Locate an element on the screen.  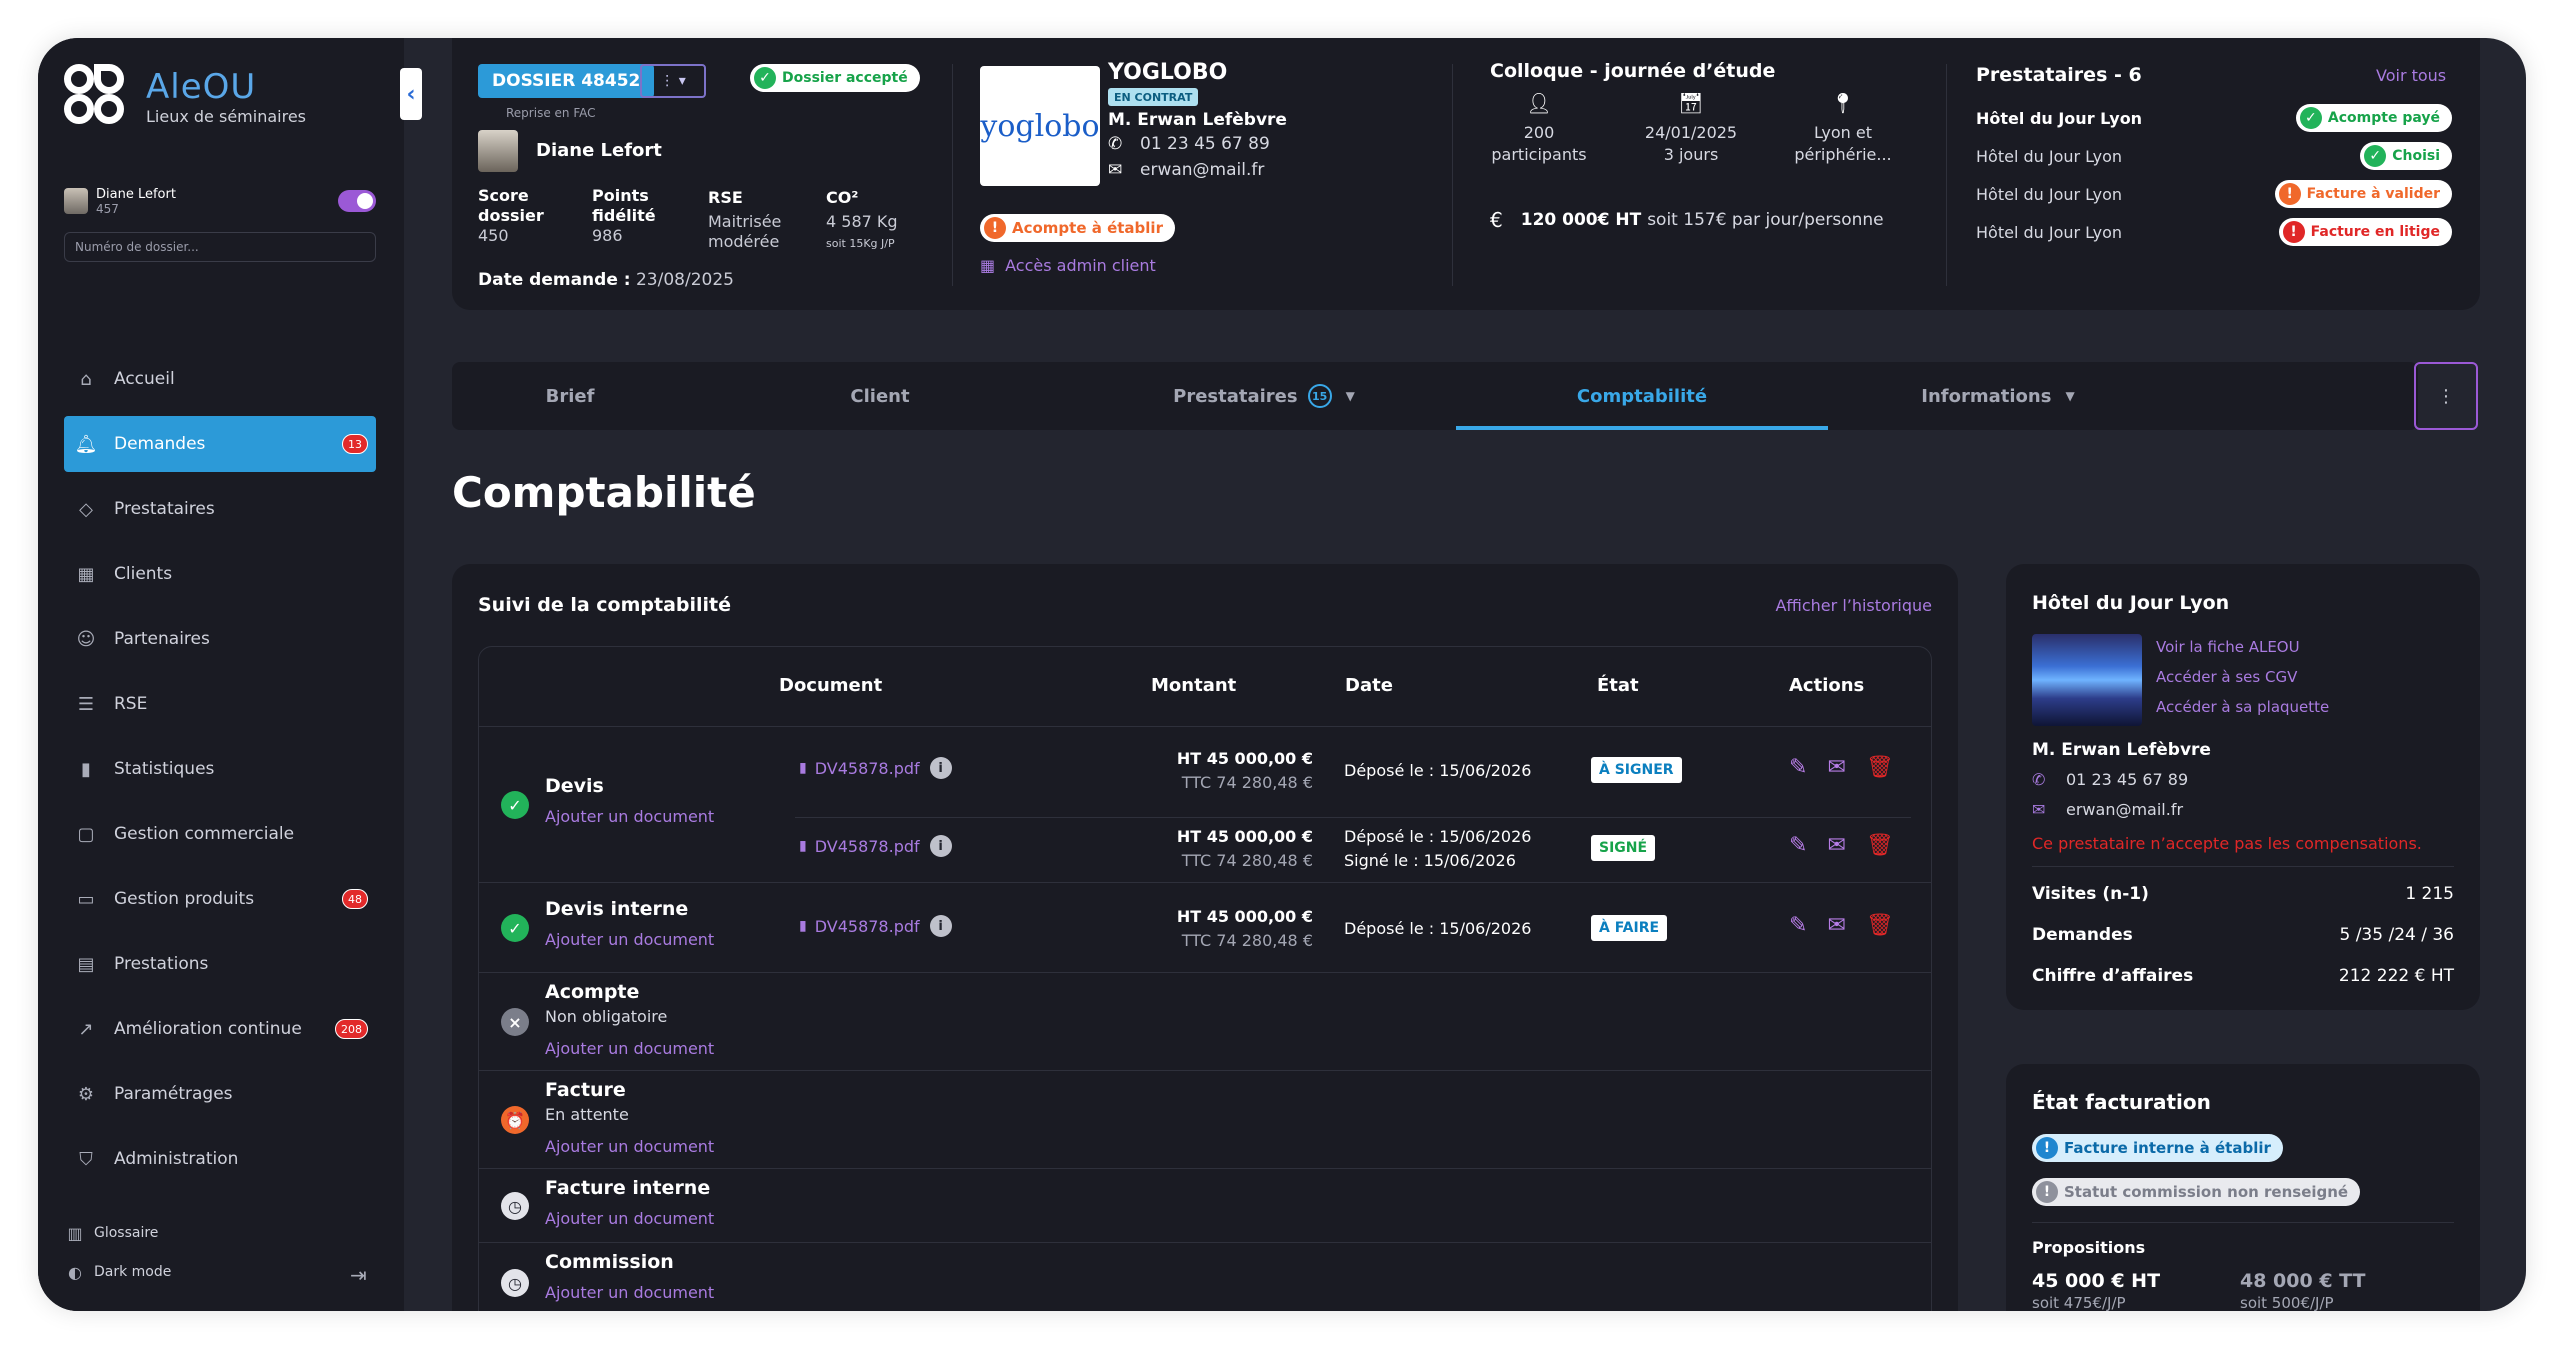
status-icon: ! is located at coordinates (2293, 232).